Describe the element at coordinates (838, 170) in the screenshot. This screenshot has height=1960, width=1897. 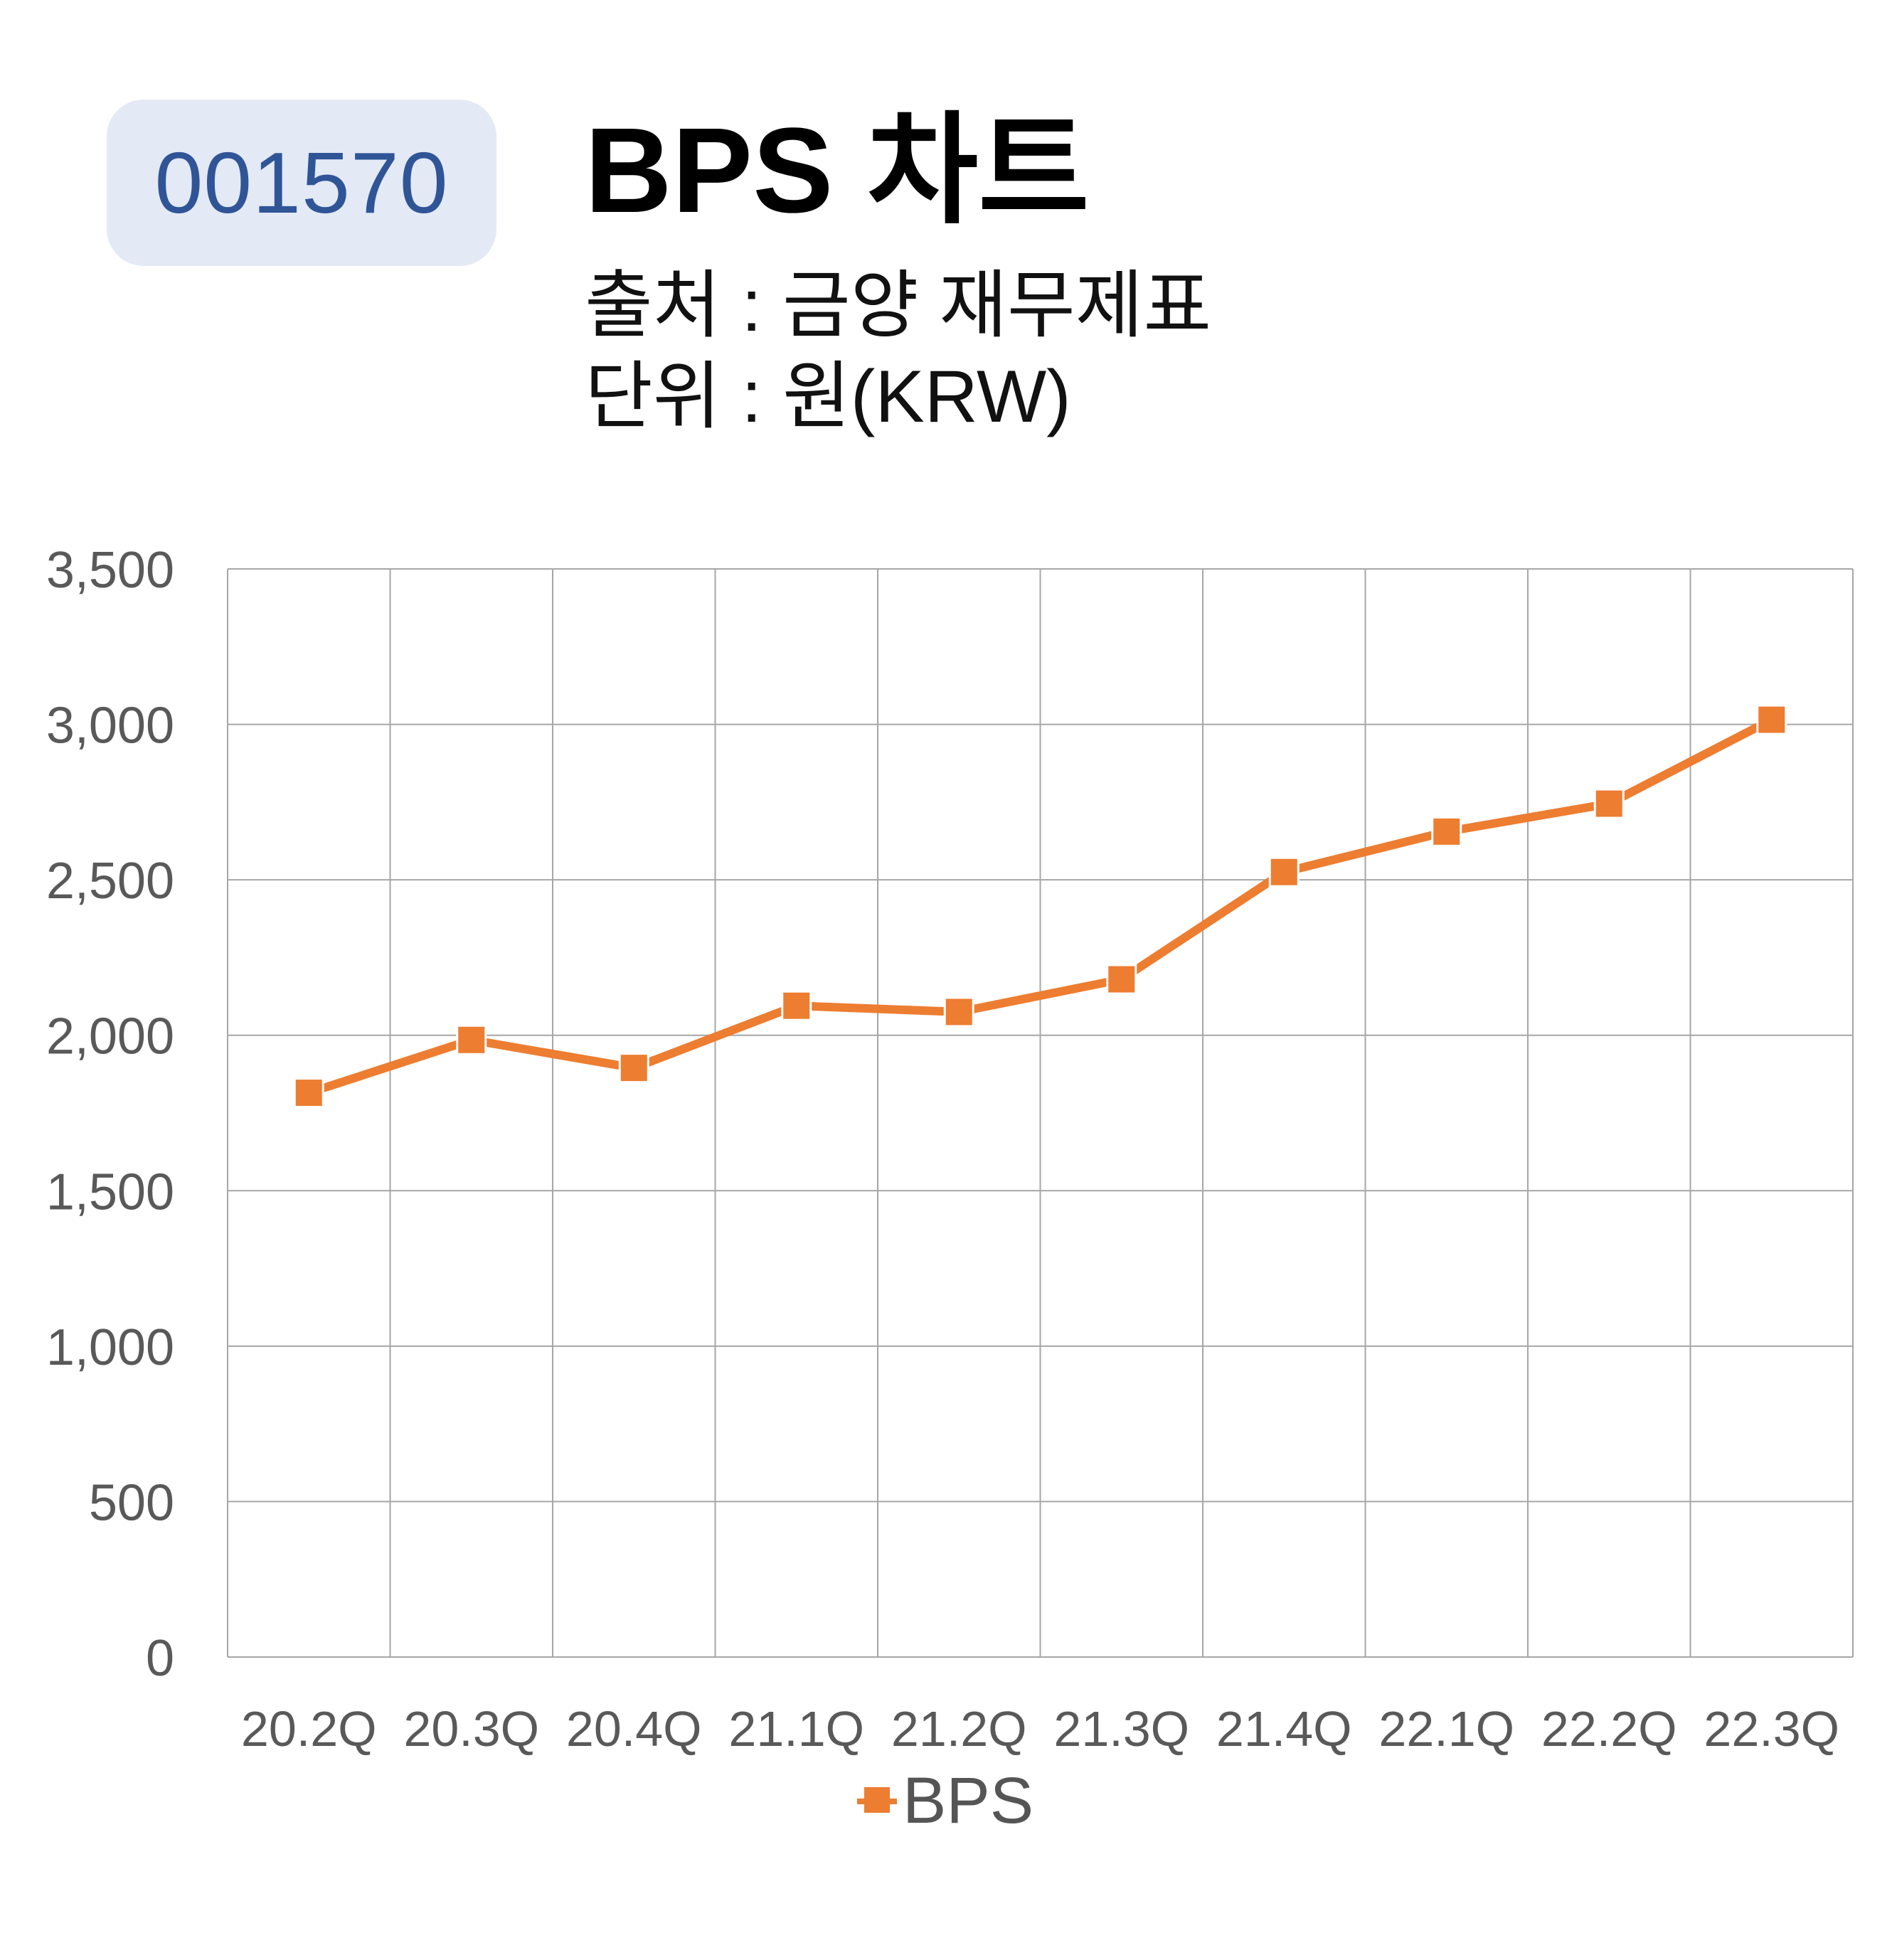
I see `chart-title: BPS 차트` at that location.